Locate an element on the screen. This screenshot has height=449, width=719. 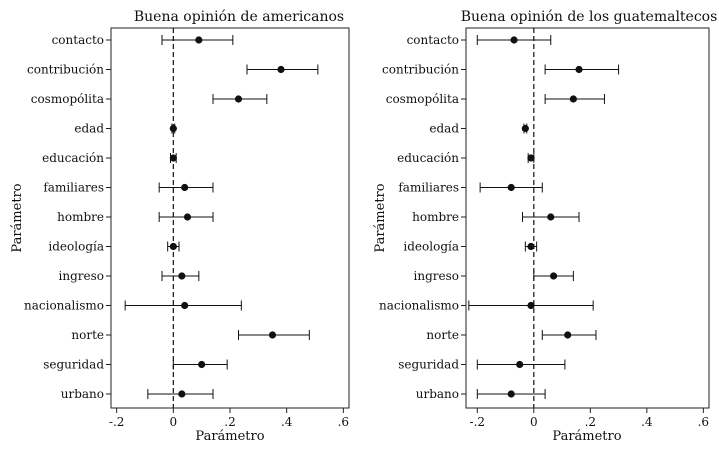
panel-title: Buena opinión de los guatemaltecos is located at coordinates (589, 17).